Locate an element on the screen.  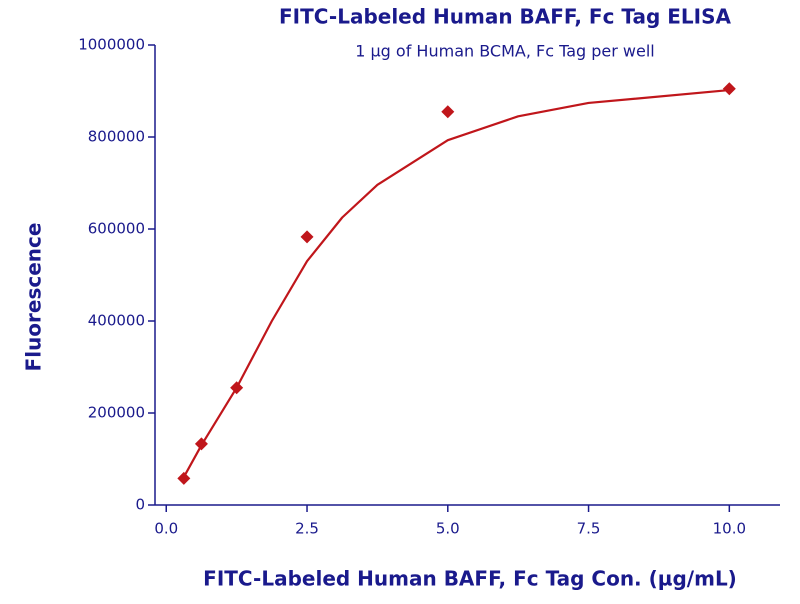
y-axis-label: Fluorescence is located at coordinates (34, 297).